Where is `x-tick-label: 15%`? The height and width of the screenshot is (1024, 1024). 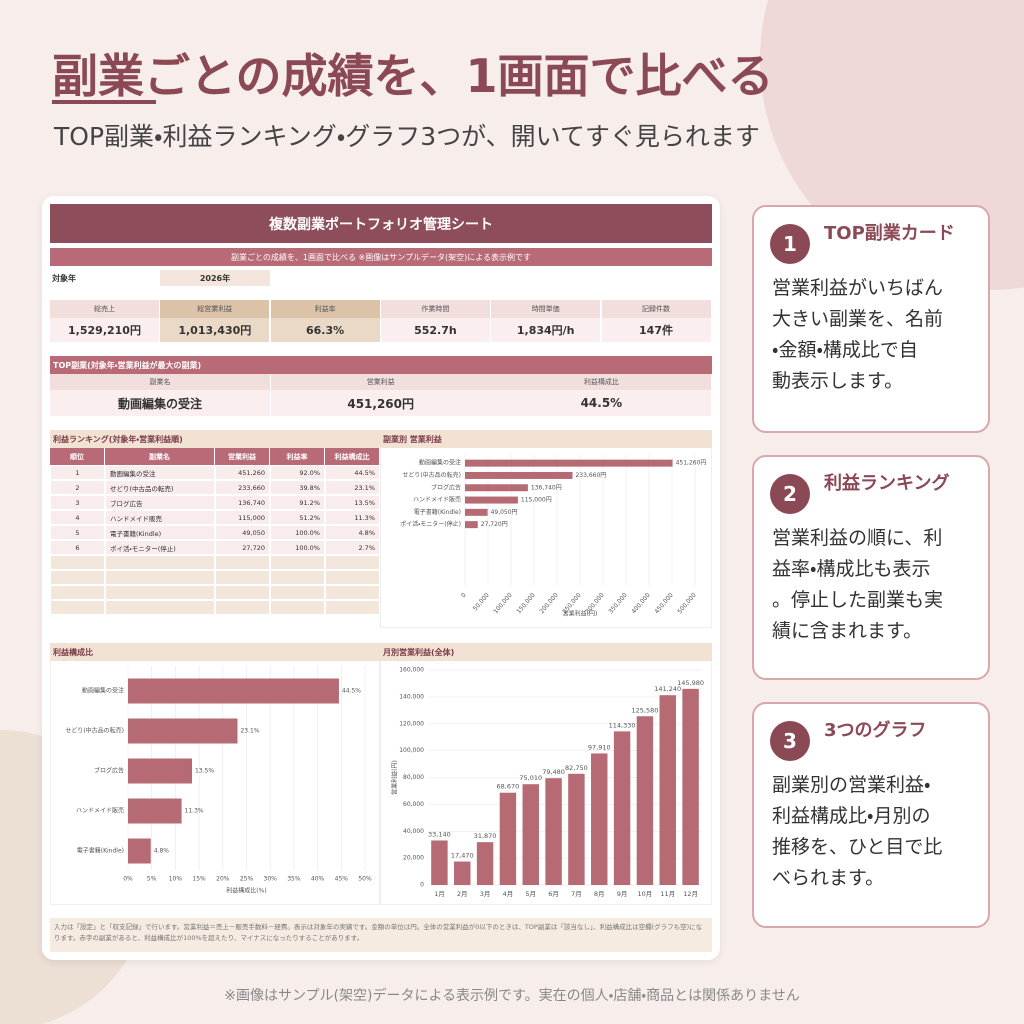 x-tick-label: 15% is located at coordinates (199, 879).